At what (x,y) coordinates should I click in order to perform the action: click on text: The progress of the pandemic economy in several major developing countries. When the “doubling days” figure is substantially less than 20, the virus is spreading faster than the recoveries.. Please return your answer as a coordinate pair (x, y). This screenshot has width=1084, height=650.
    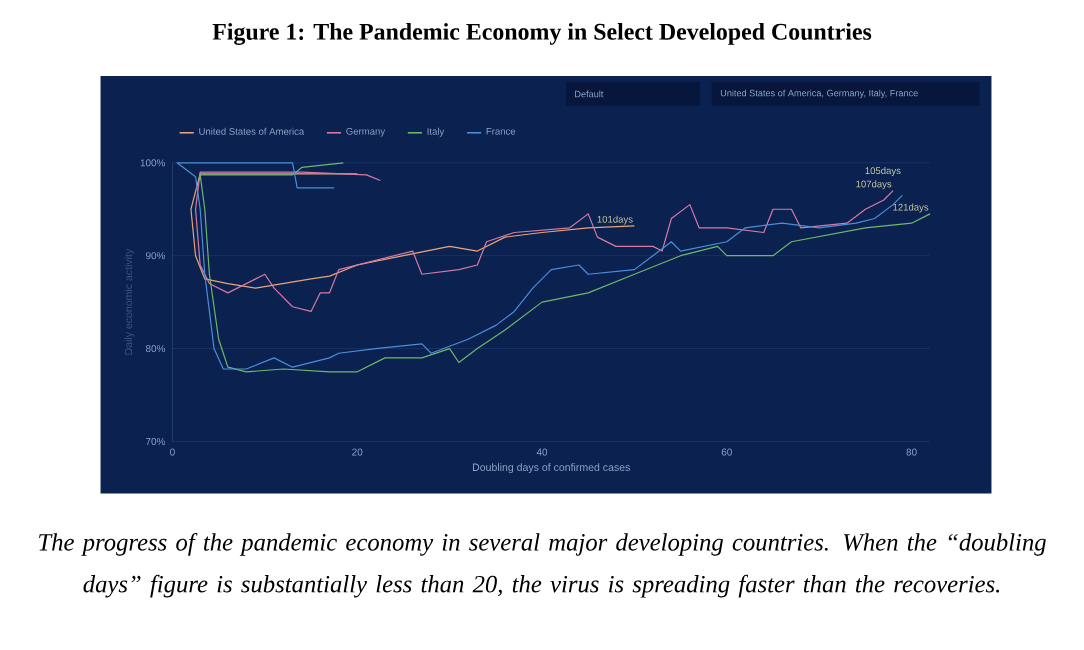
    Looking at the image, I should click on (542, 565).